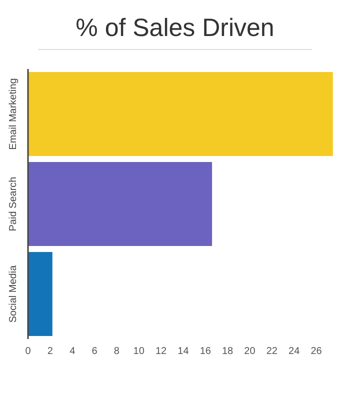 This screenshot has height=398, width=350. I want to click on x-tick-label: 16, so click(206, 352).